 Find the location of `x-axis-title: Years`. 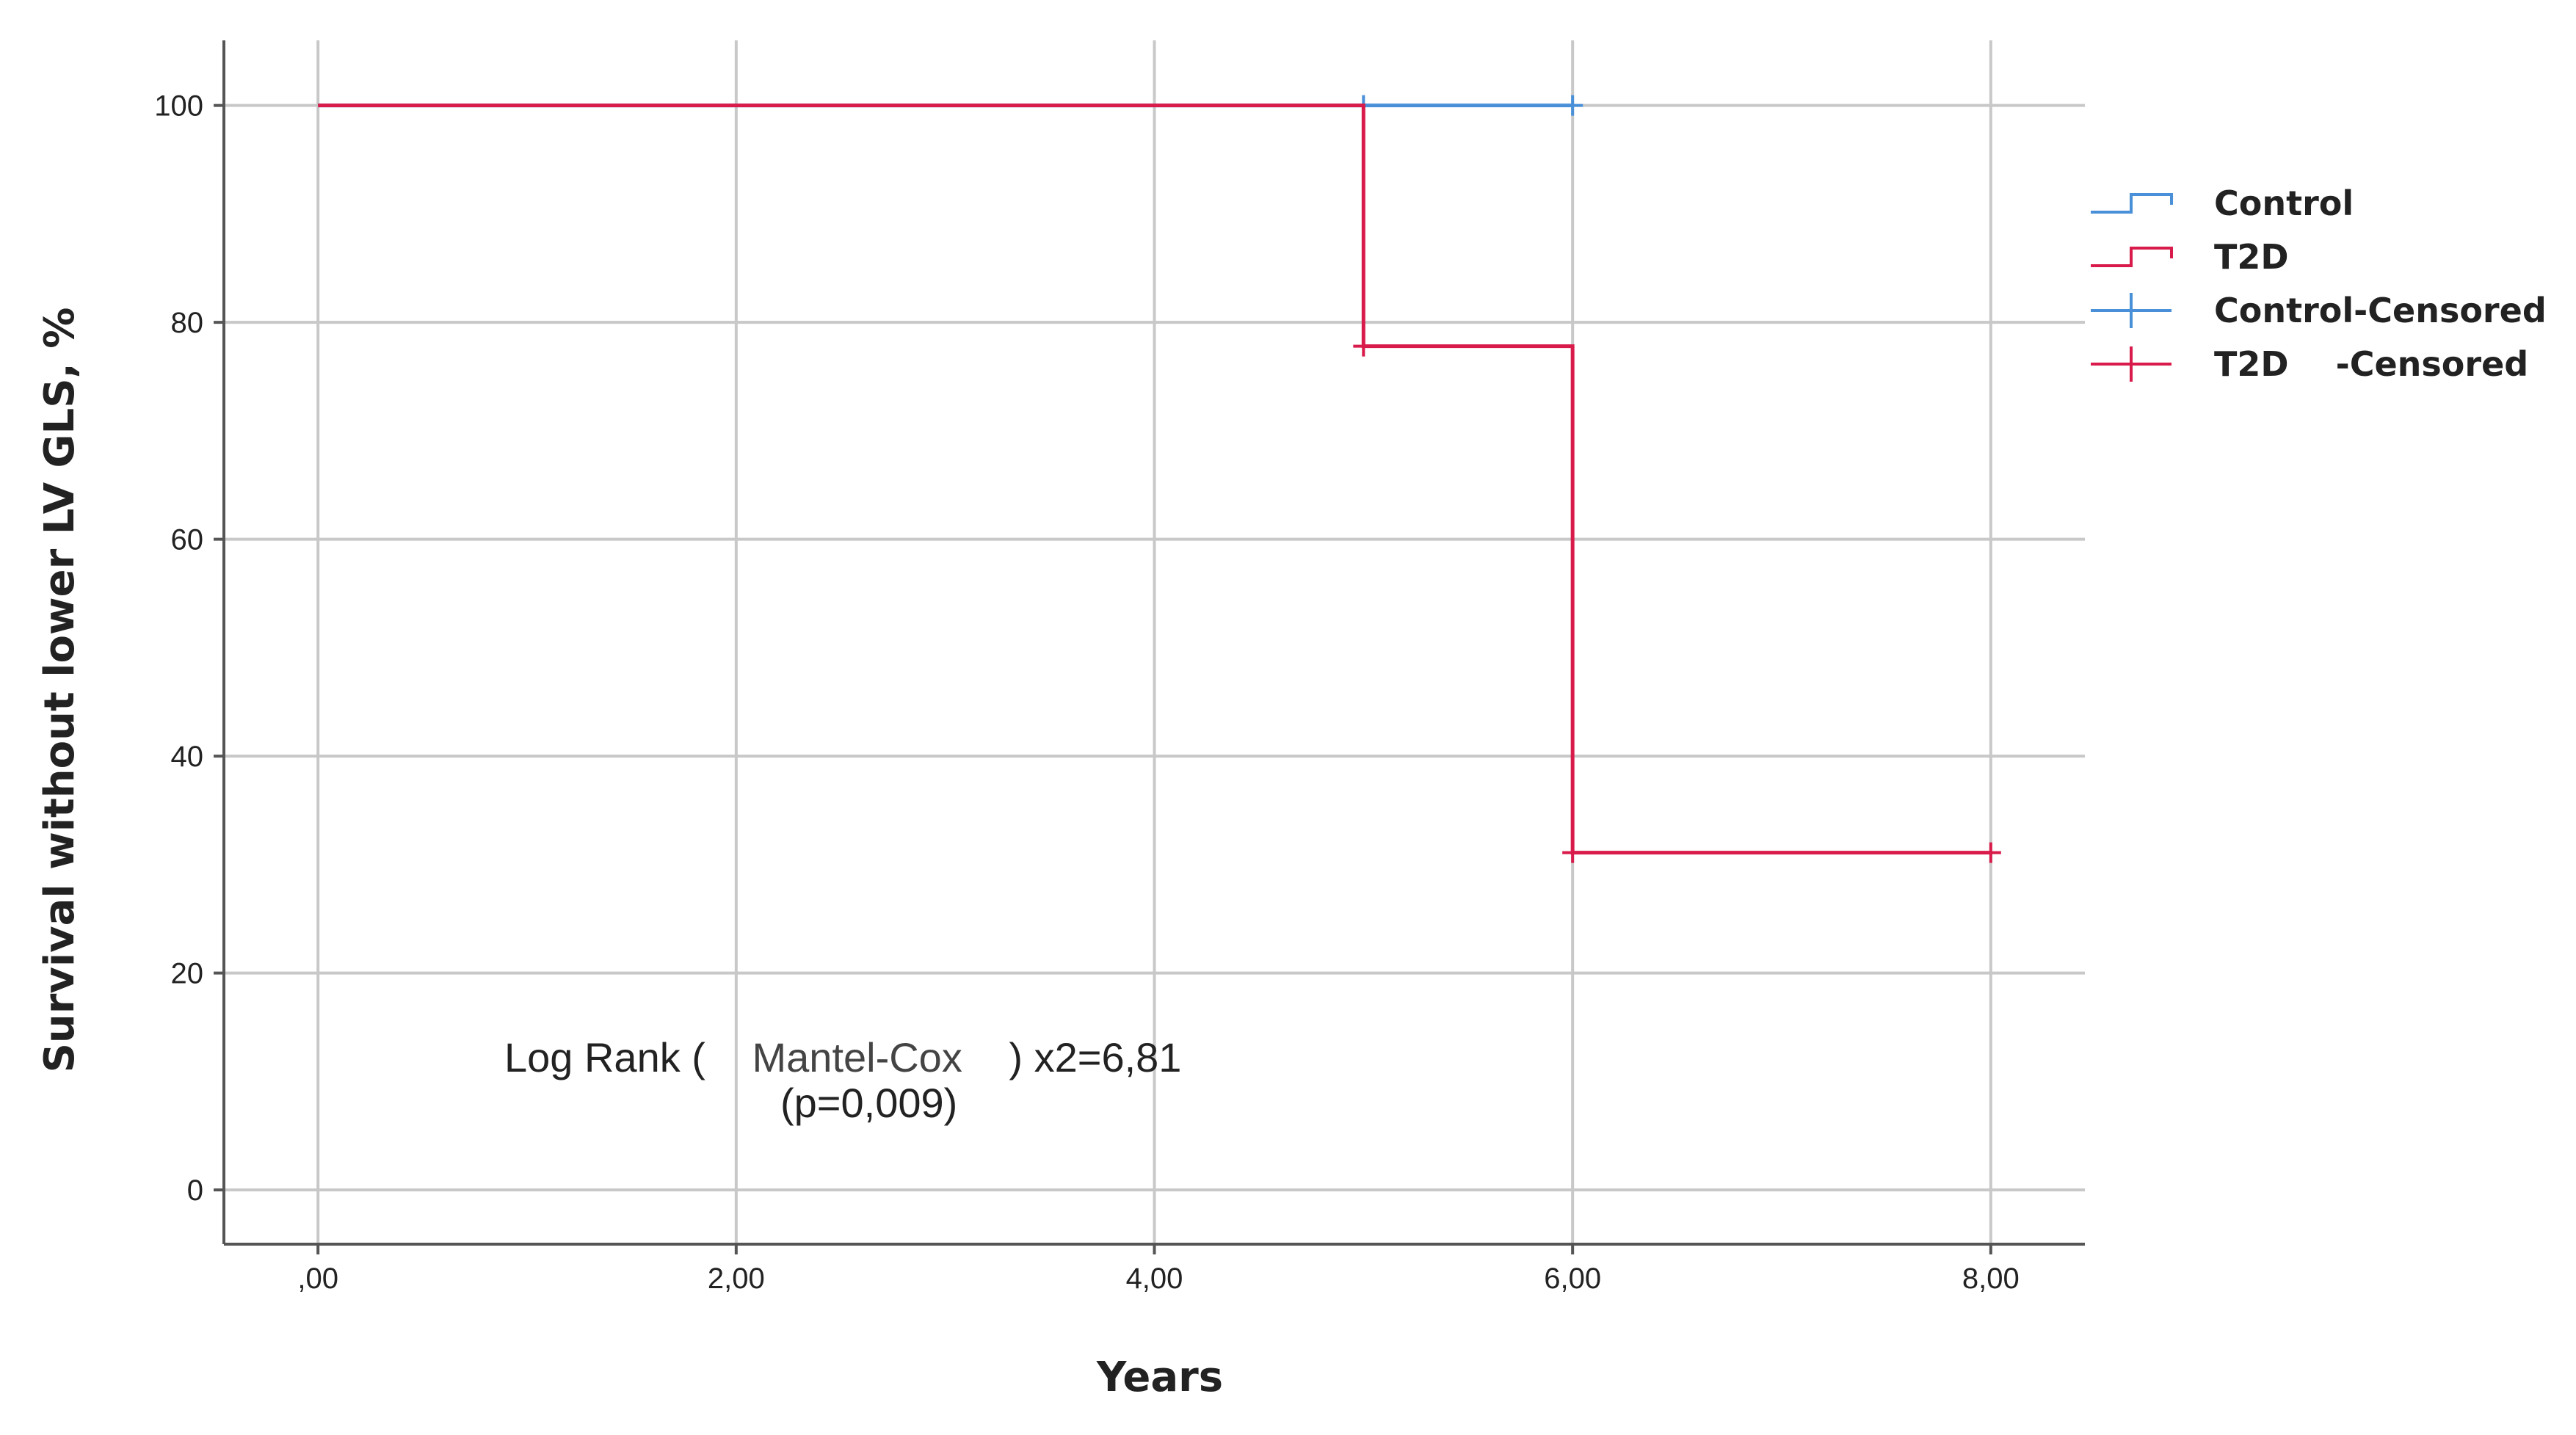

x-axis-title: Years is located at coordinates (1159, 1377).